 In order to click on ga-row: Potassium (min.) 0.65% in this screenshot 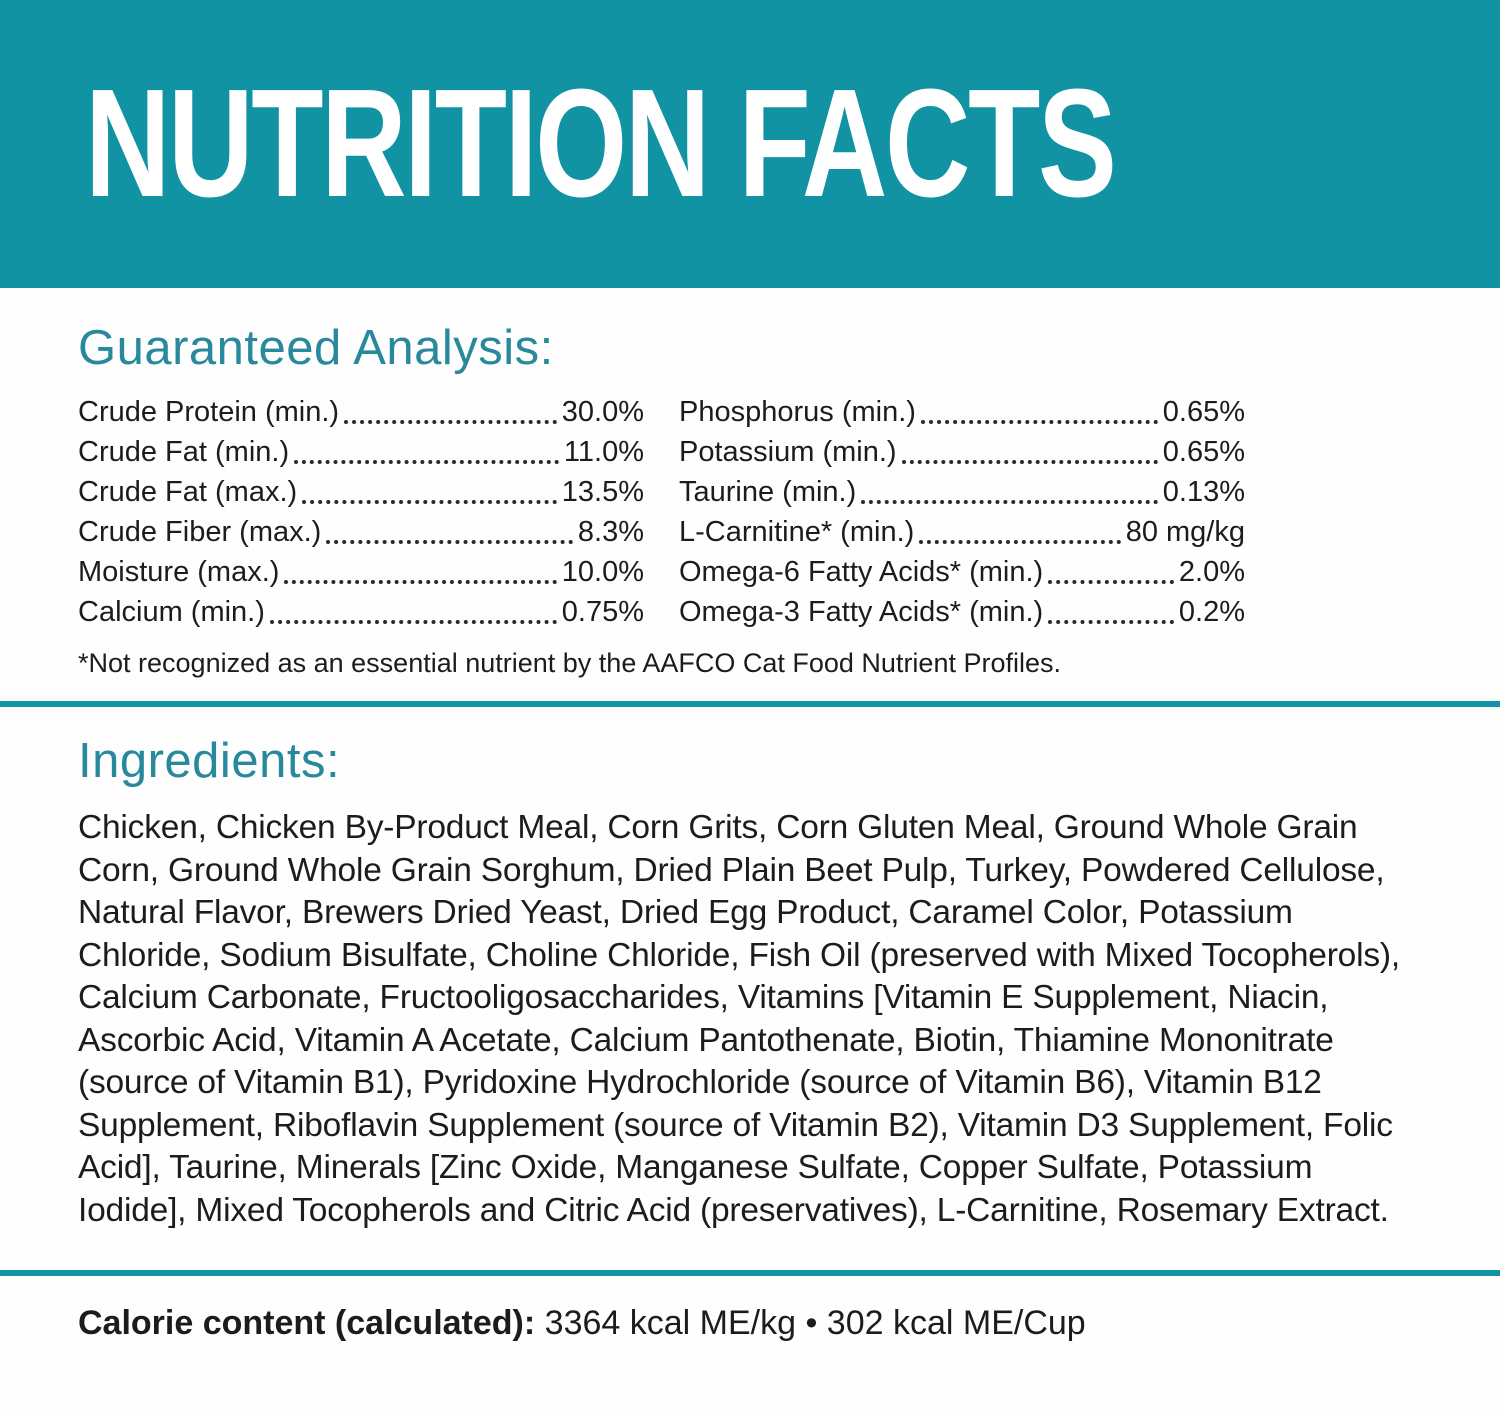, I will do `click(962, 452)`.